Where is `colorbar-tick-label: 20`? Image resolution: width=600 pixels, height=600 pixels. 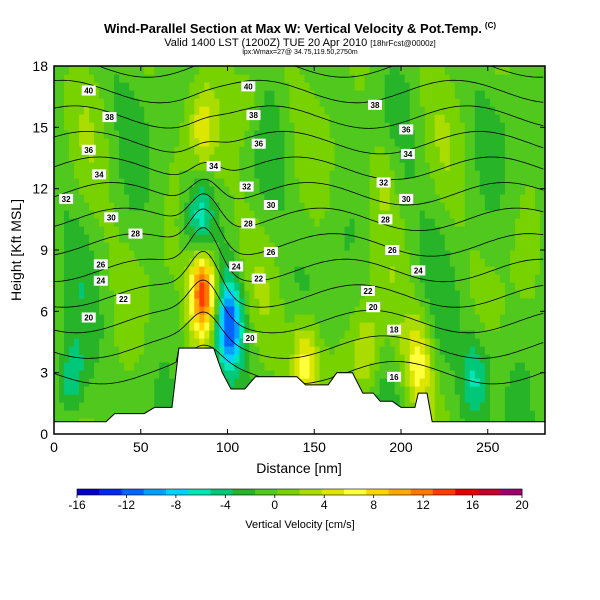 colorbar-tick-label: 20 is located at coordinates (522, 505).